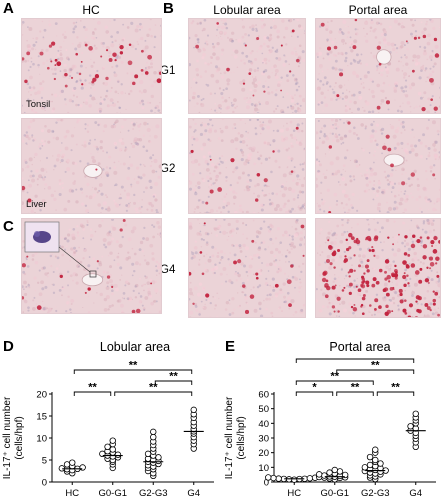 Image resolution: width=443 pixels, height=500 pixels. What do you see at coordinates (263, 468) in the screenshot?
I see `chart-e-ytick-label: 10` at bounding box center [263, 468].